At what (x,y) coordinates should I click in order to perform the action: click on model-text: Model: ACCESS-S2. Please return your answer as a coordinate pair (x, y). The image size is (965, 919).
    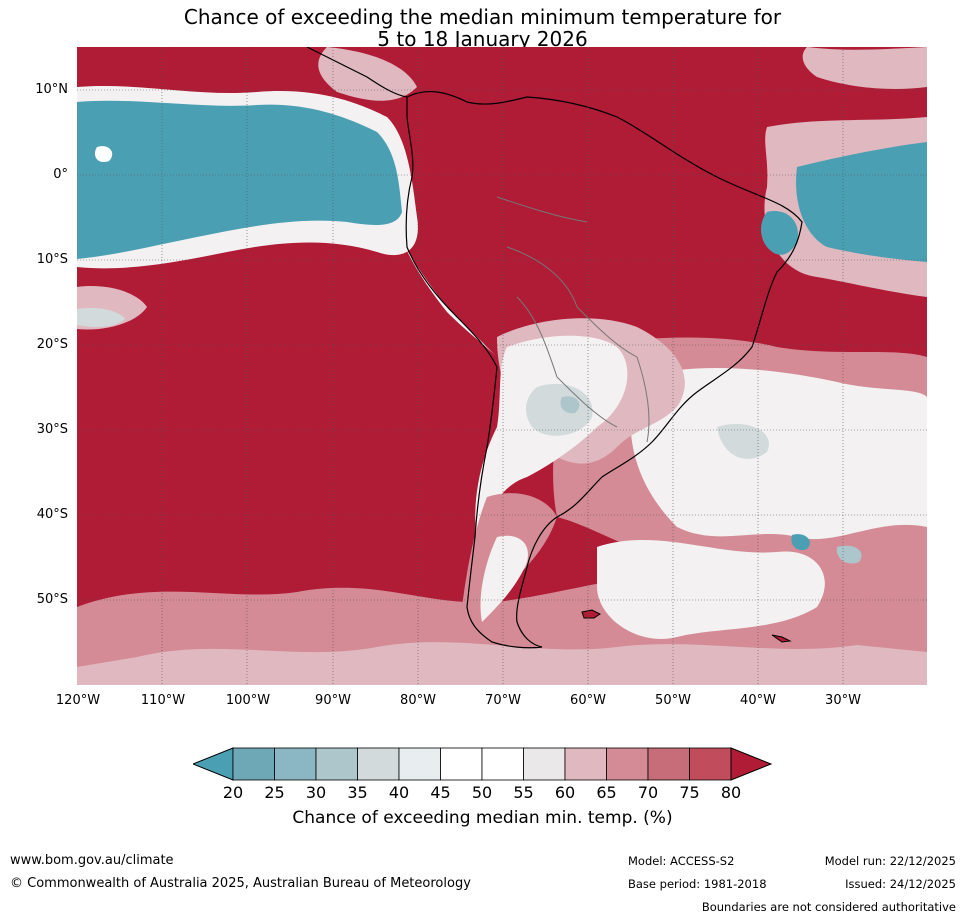
    Looking at the image, I should click on (681, 861).